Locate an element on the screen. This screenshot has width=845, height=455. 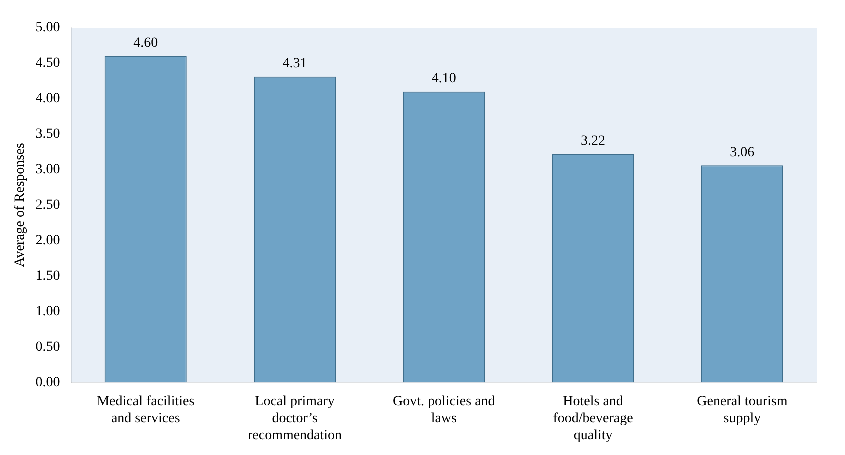
y-tick-label: 1.50 is located at coordinates (48, 276).